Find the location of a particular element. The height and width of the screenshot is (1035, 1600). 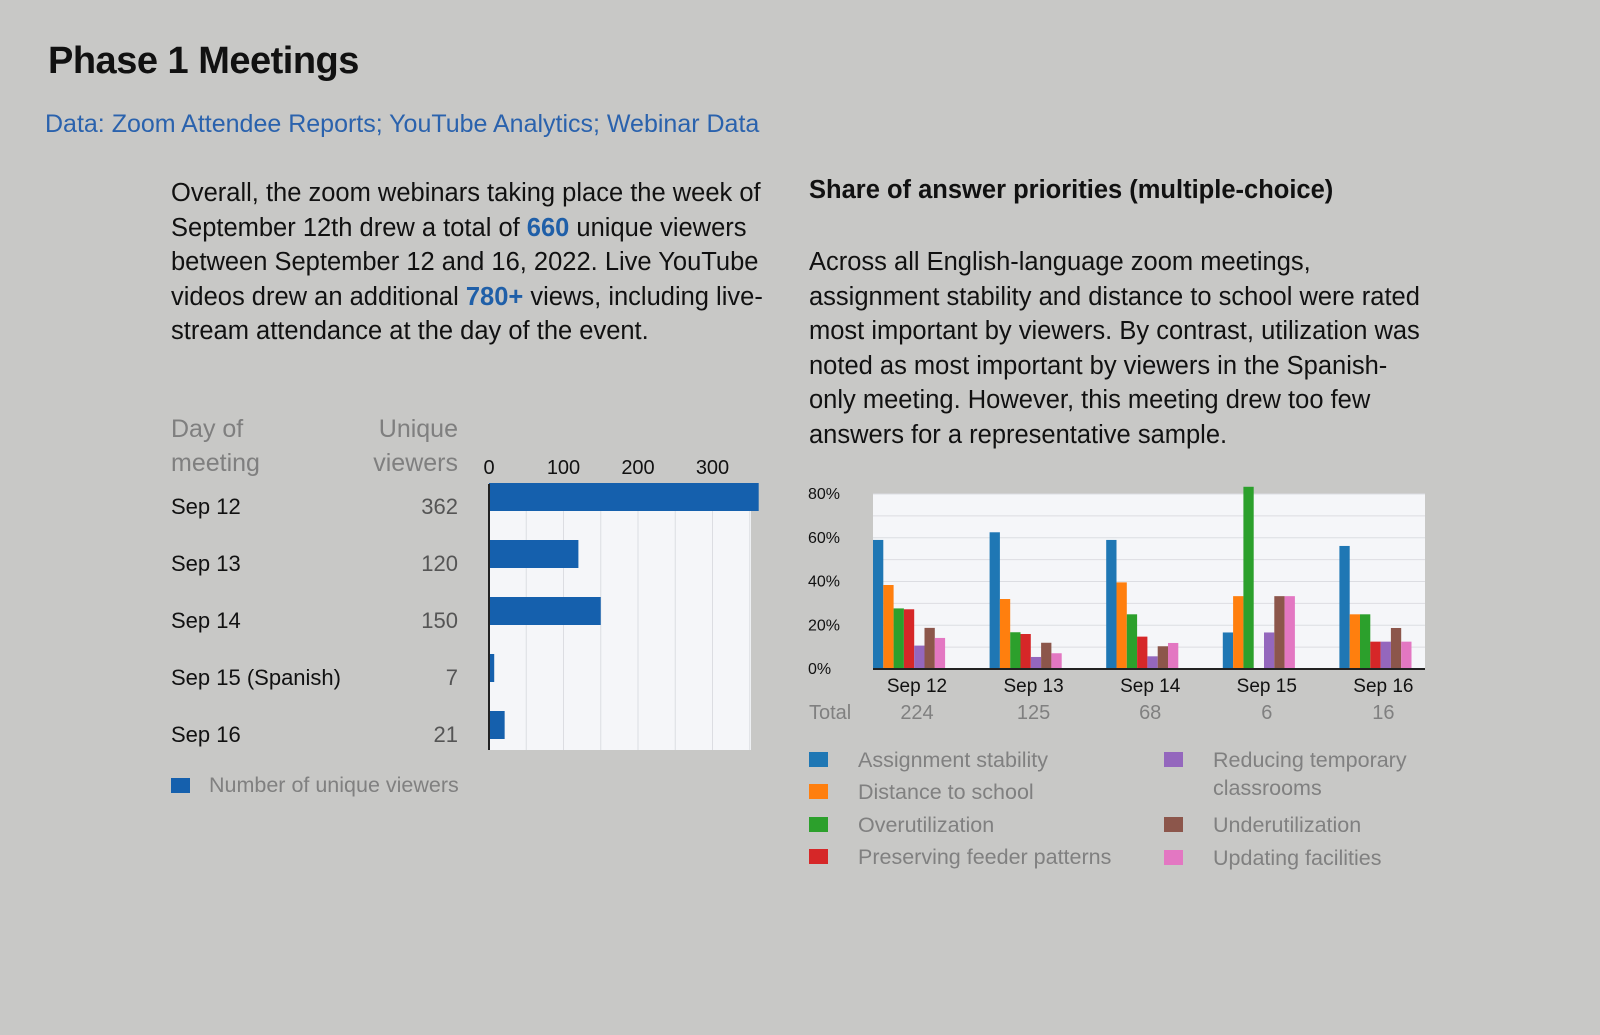

total-label: Total is located at coordinates (830, 713).